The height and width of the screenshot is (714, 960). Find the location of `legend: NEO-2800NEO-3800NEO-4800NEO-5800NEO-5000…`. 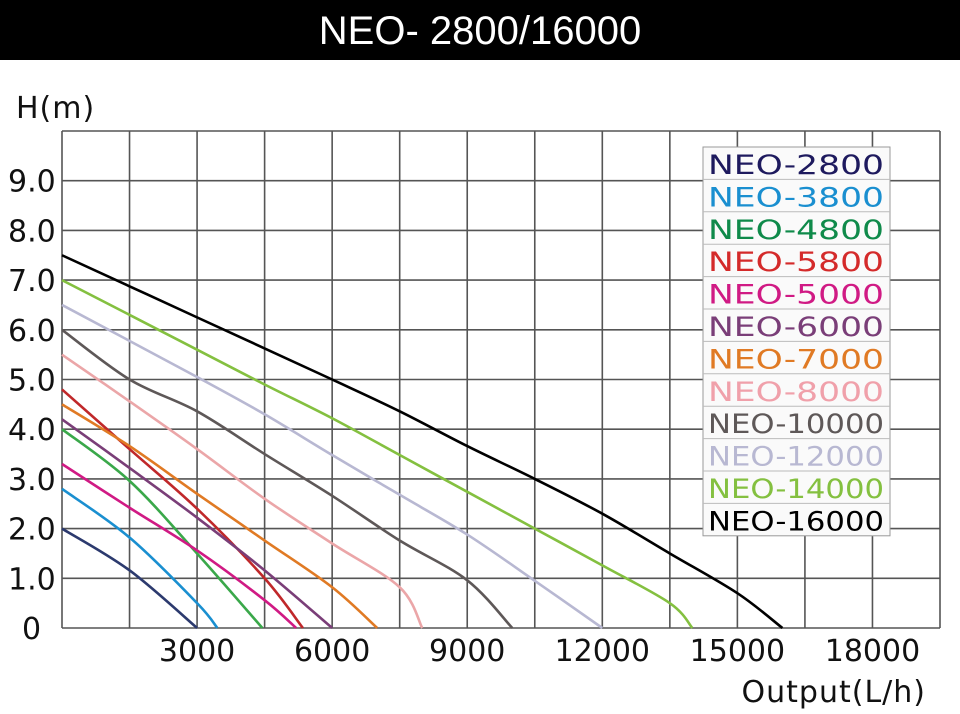

legend: NEO-2800NEO-3800NEO-4800NEO-5800NEO-5000… is located at coordinates (796, 341).